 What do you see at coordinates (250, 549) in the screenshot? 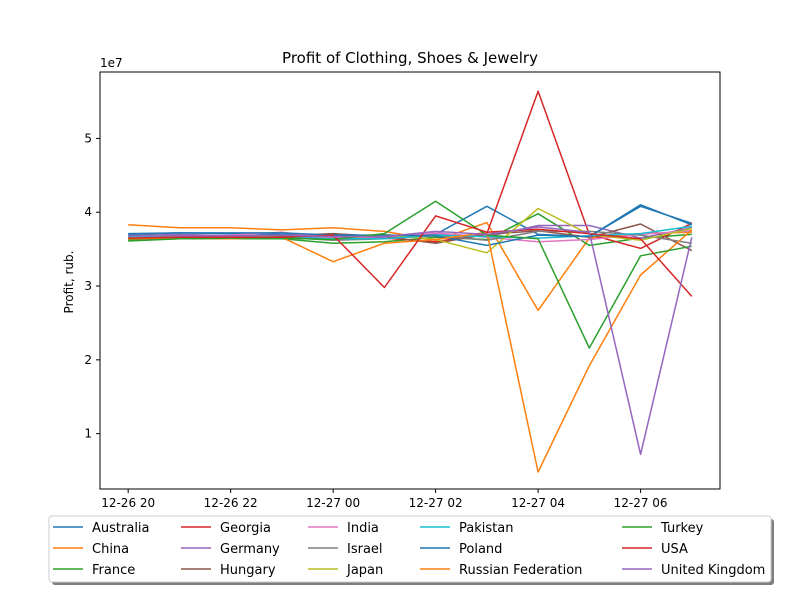
I see `legend-label: Germany` at bounding box center [250, 549].